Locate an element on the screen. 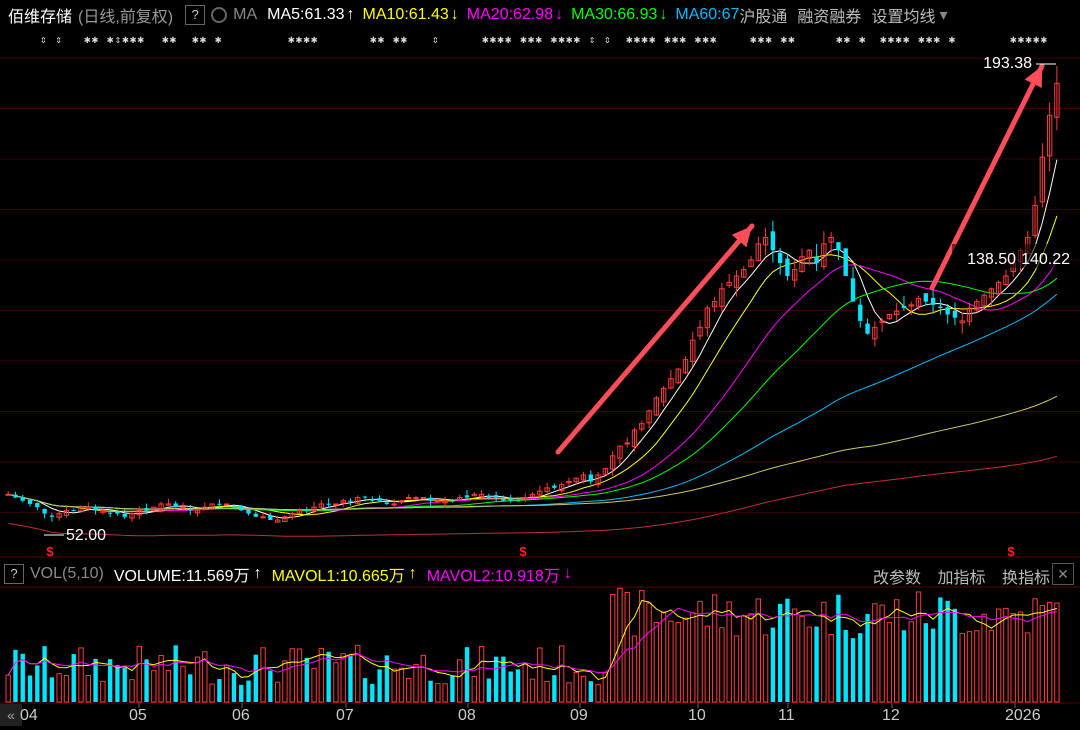 Image resolution: width=1080 pixels, height=730 pixels. set-ma-button: 设置均线 is located at coordinates (903, 17).